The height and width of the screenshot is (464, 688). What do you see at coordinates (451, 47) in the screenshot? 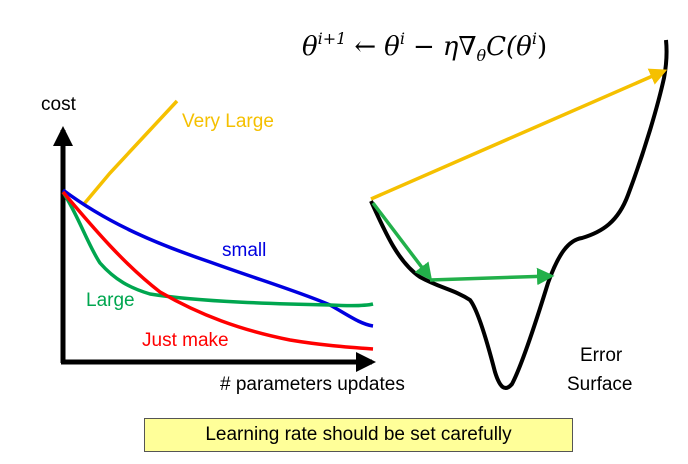
I see `formula-eta: η` at bounding box center [451, 47].